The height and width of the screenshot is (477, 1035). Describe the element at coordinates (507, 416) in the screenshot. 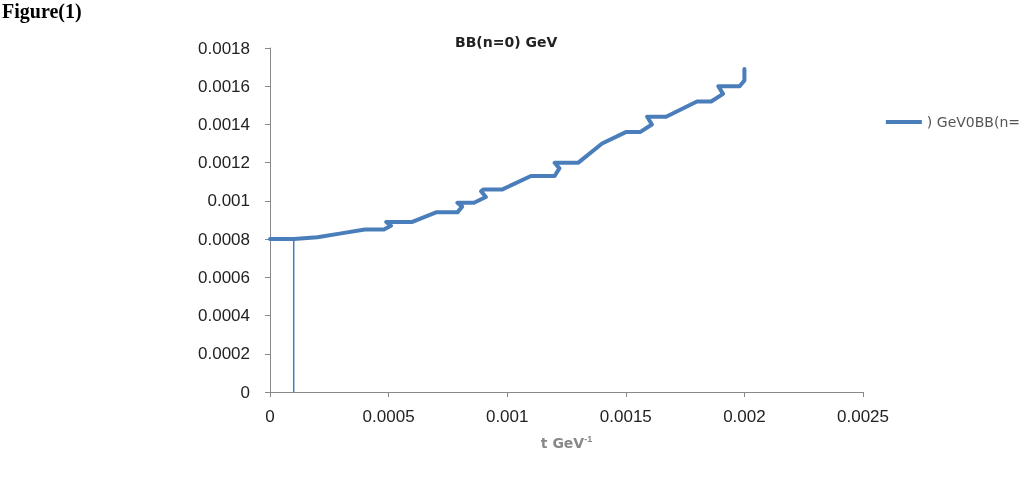

I see `x-tick-label: 0.001` at that location.